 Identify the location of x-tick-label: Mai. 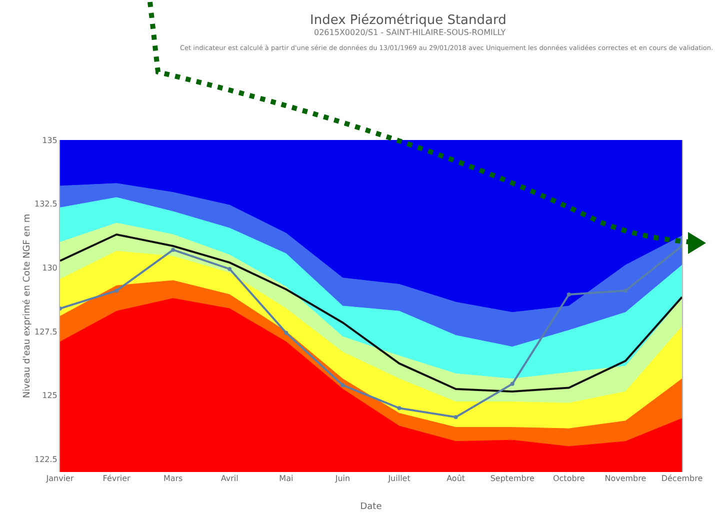
(286, 478).